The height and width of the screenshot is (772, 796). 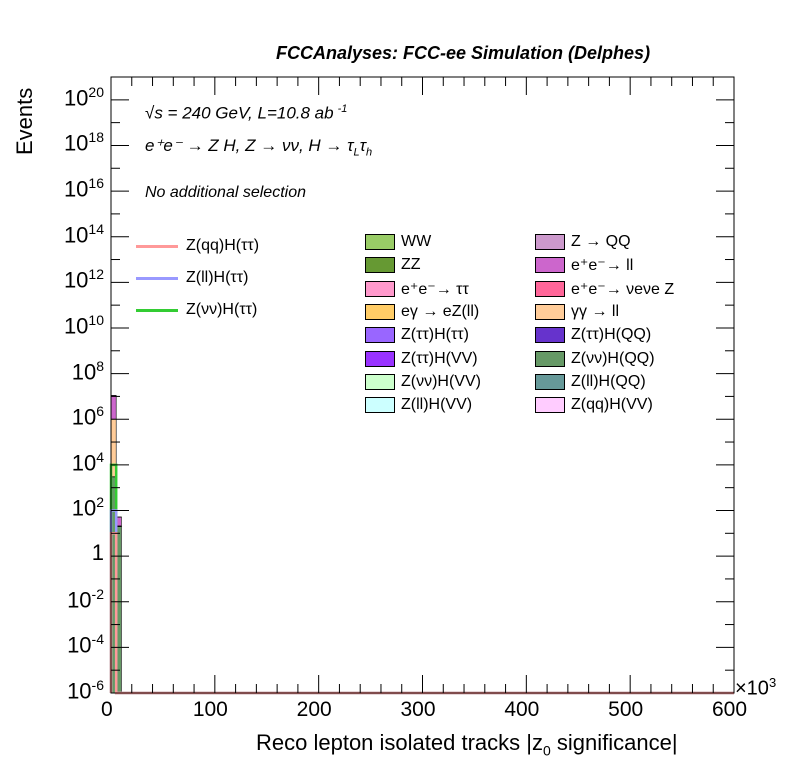 I want to click on legend-background-label: e⁺e⁻→ νeνe Z, so click(x=623, y=289).